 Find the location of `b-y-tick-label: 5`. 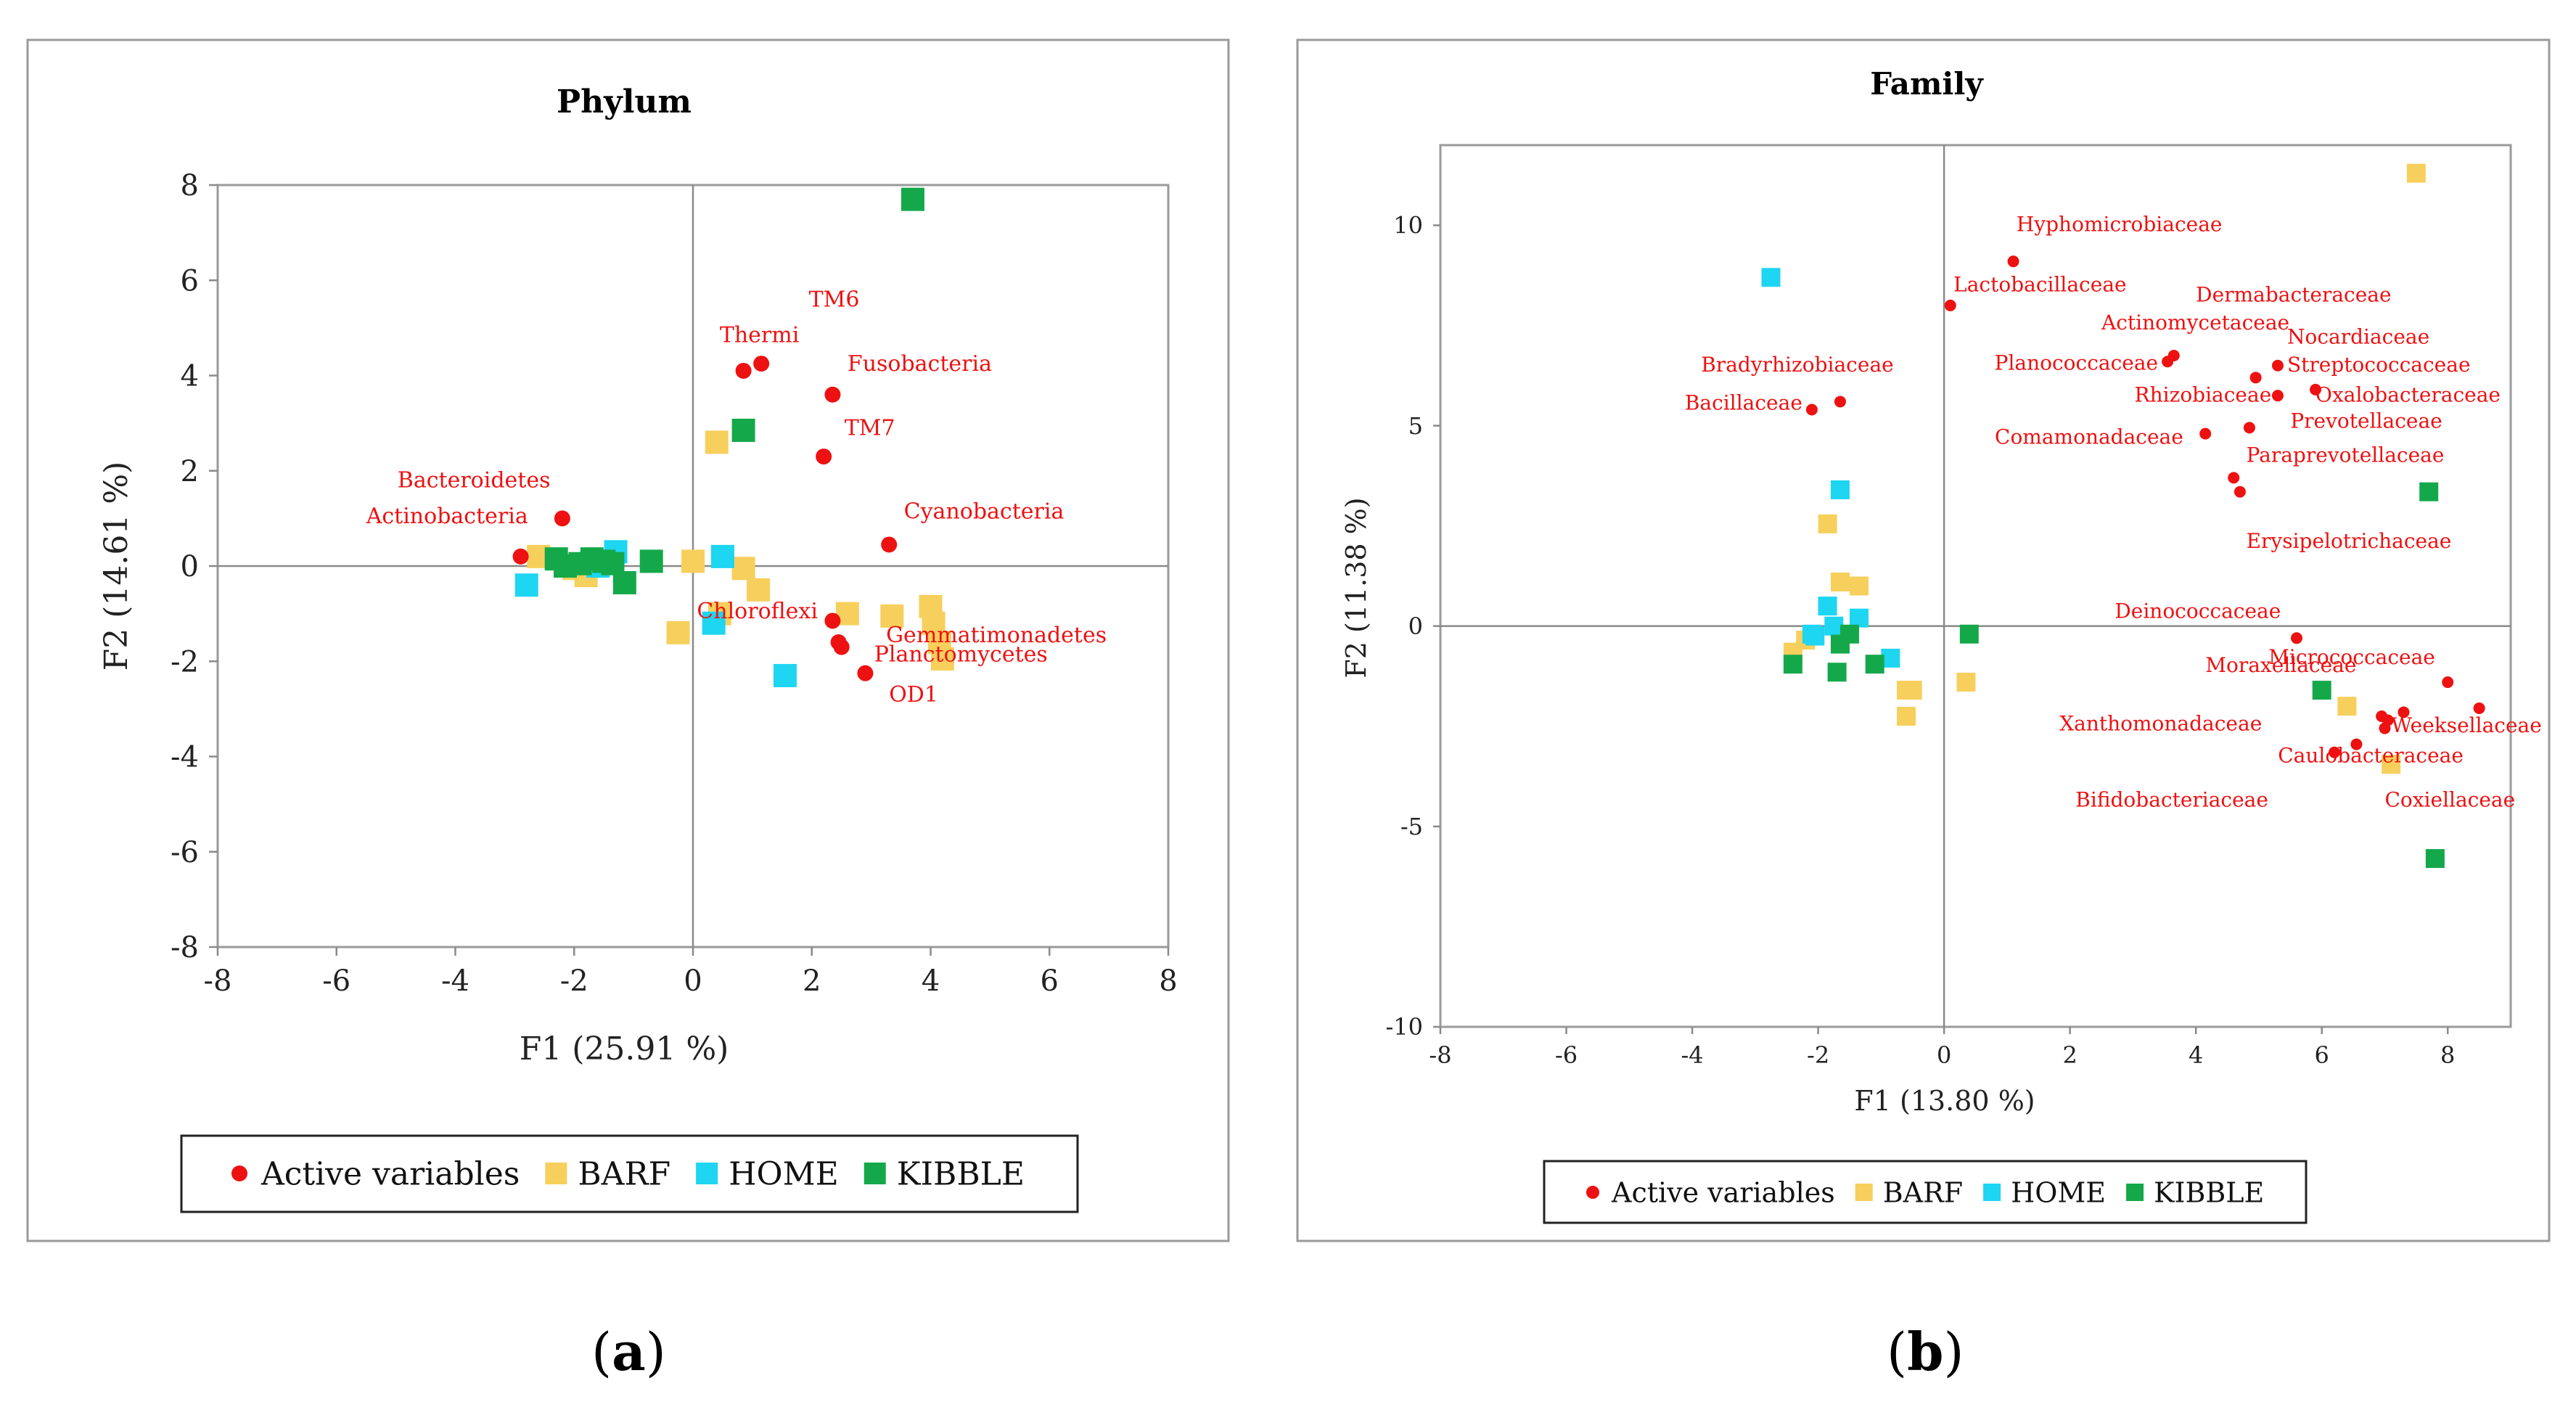

b-y-tick-label: 5 is located at coordinates (1415, 426).